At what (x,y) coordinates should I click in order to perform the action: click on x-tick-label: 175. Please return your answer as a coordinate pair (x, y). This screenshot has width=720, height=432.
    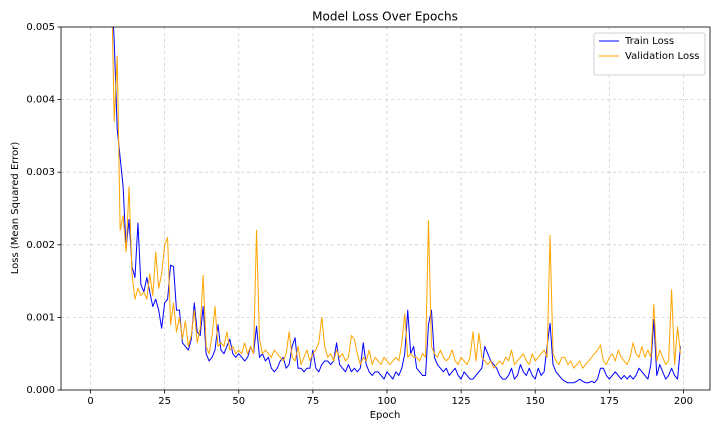
    Looking at the image, I should click on (609, 401).